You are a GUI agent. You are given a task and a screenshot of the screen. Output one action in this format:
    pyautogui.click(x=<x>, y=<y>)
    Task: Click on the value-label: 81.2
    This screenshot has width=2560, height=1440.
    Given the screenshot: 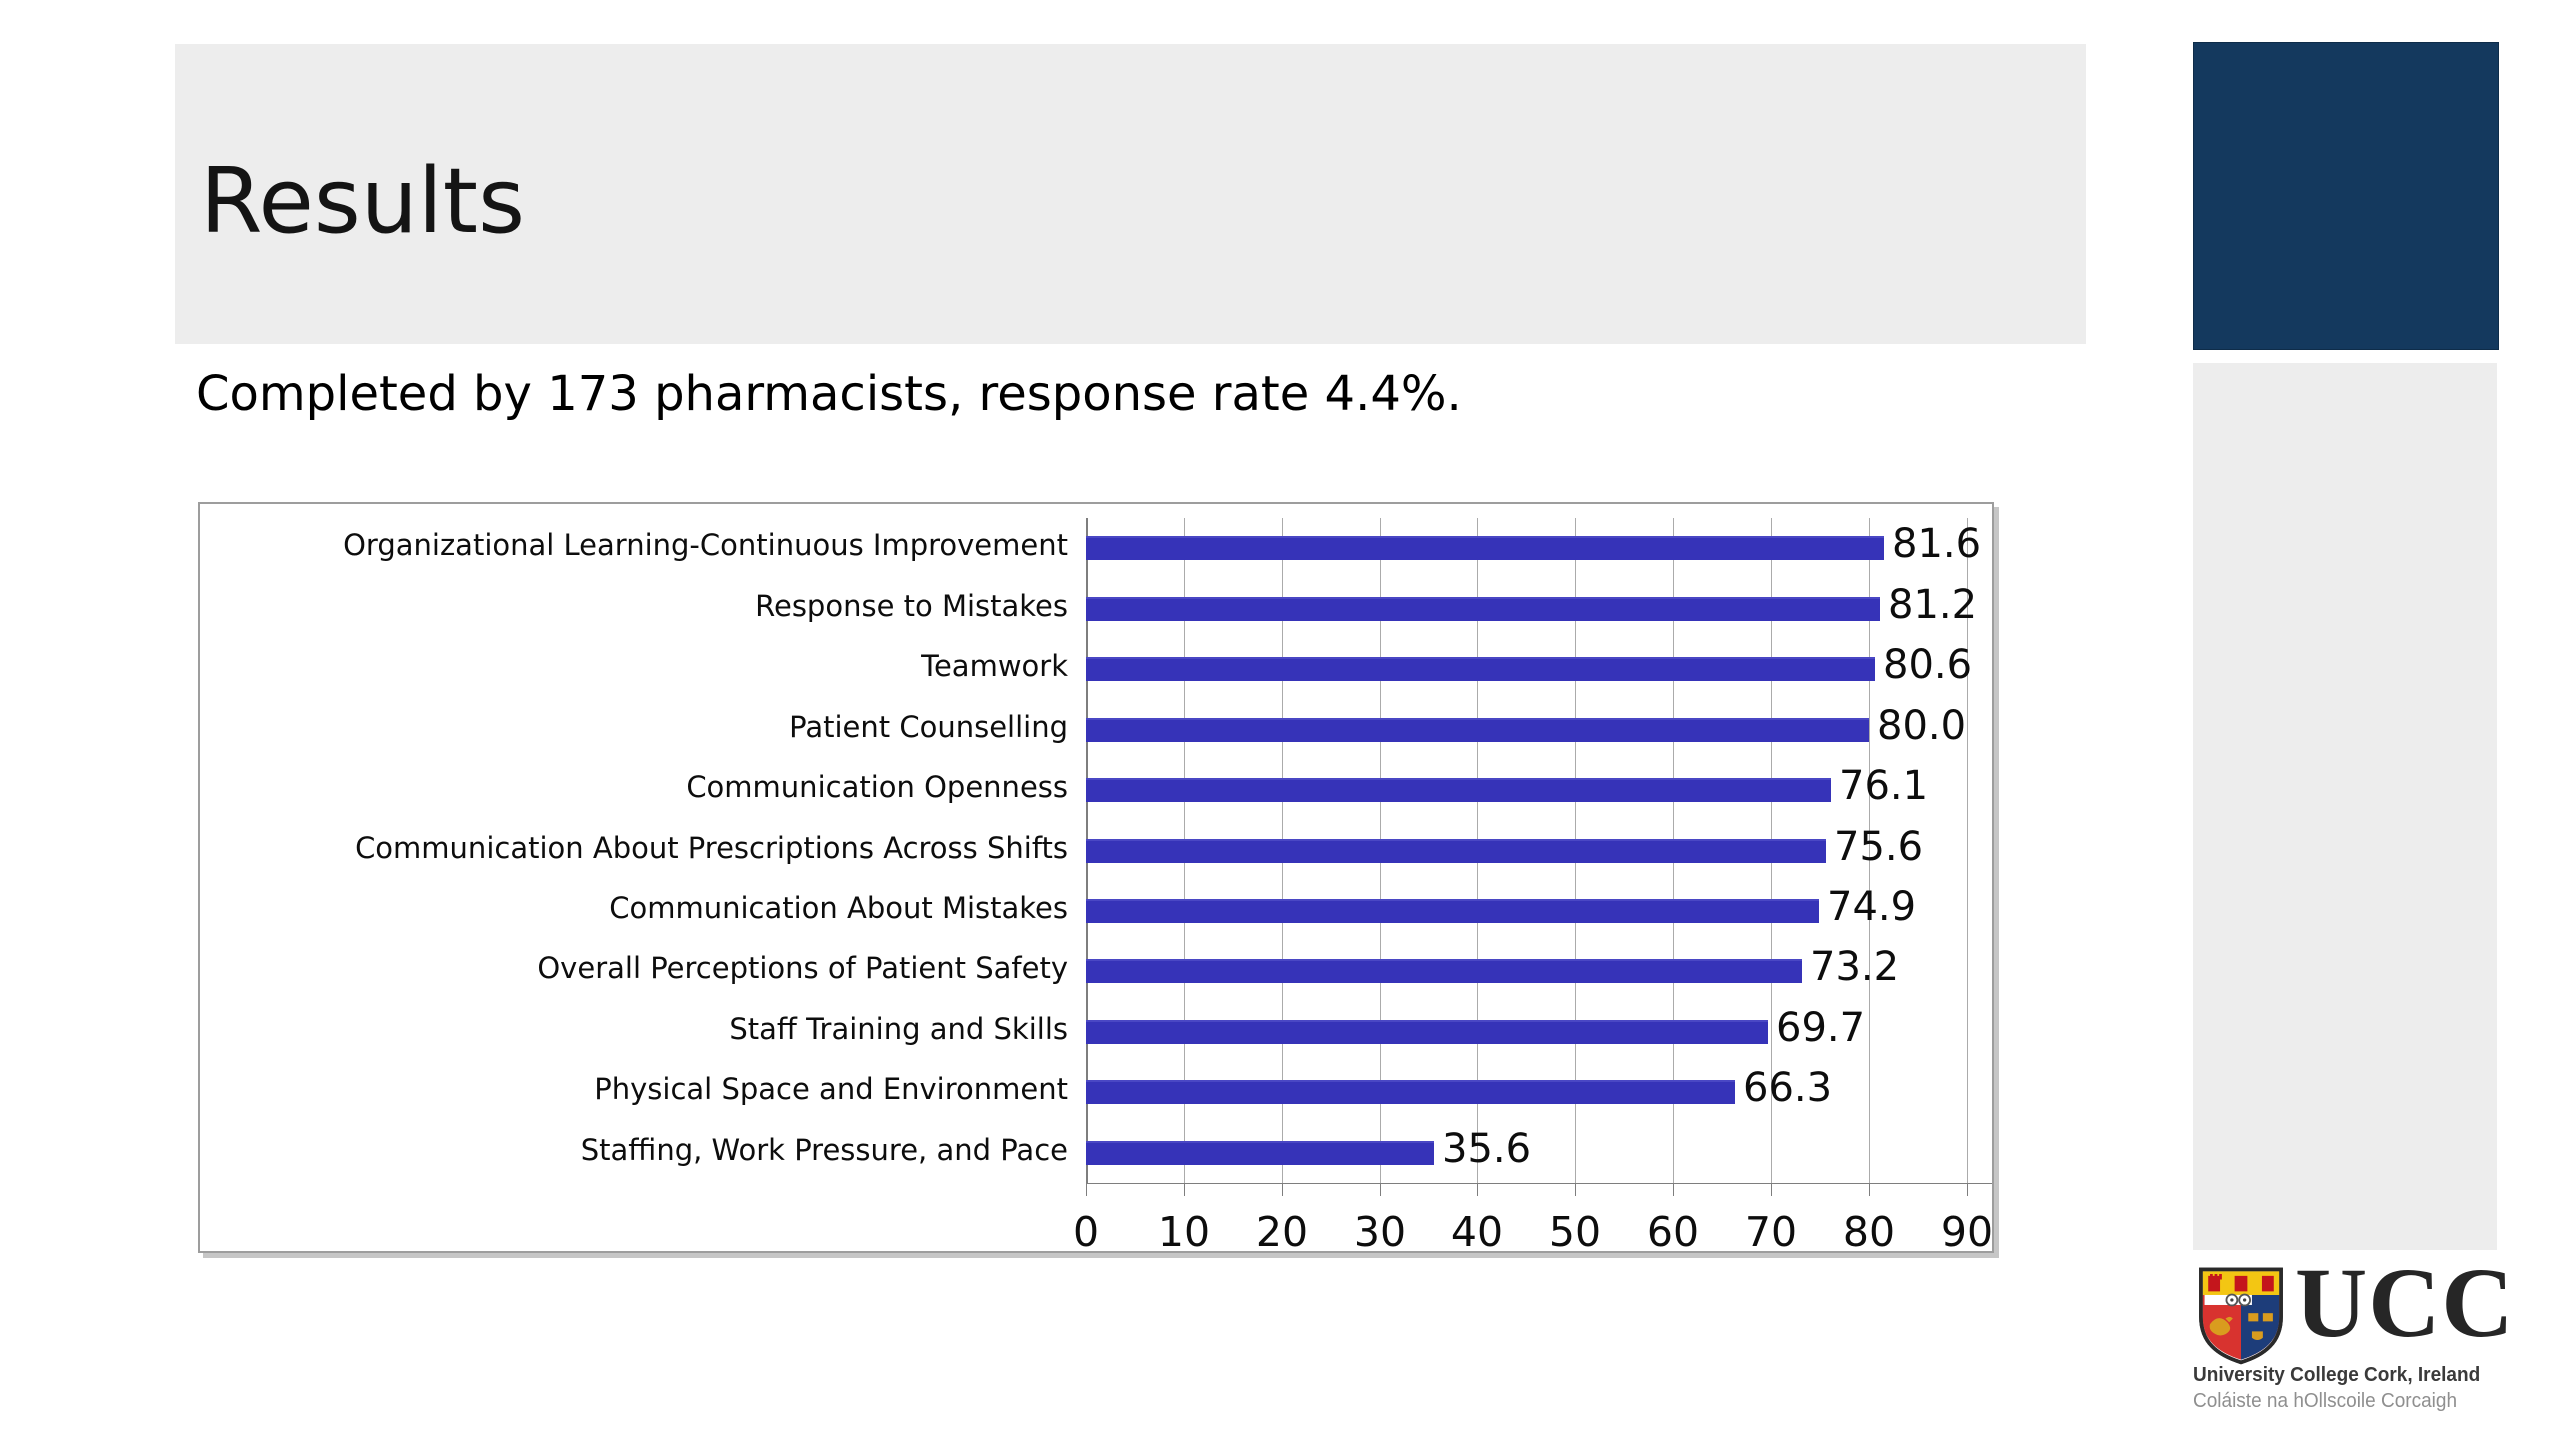 What is the action you would take?
    pyautogui.click(x=1933, y=605)
    